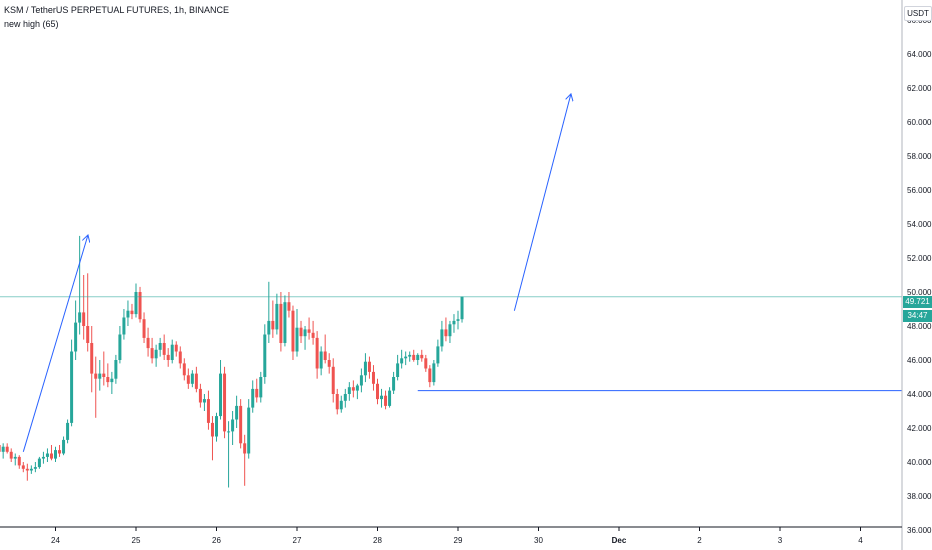 This screenshot has width=932, height=550. What do you see at coordinates (377, 540) in the screenshot?
I see `time-tick-label: 28` at bounding box center [377, 540].